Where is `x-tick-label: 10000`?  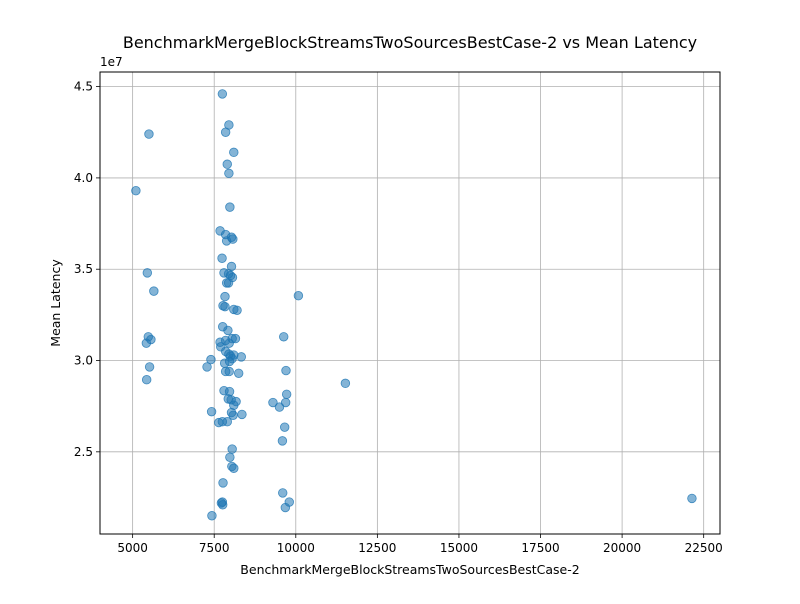
x-tick-label: 10000 is located at coordinates (296, 548).